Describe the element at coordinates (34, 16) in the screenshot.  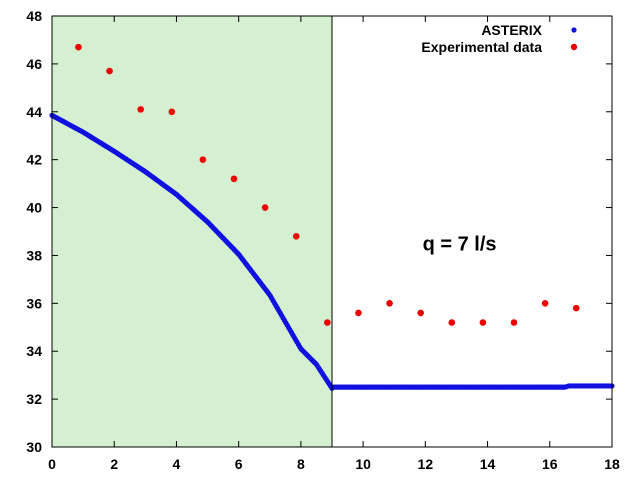
I see `y-tick-label: 48` at that location.